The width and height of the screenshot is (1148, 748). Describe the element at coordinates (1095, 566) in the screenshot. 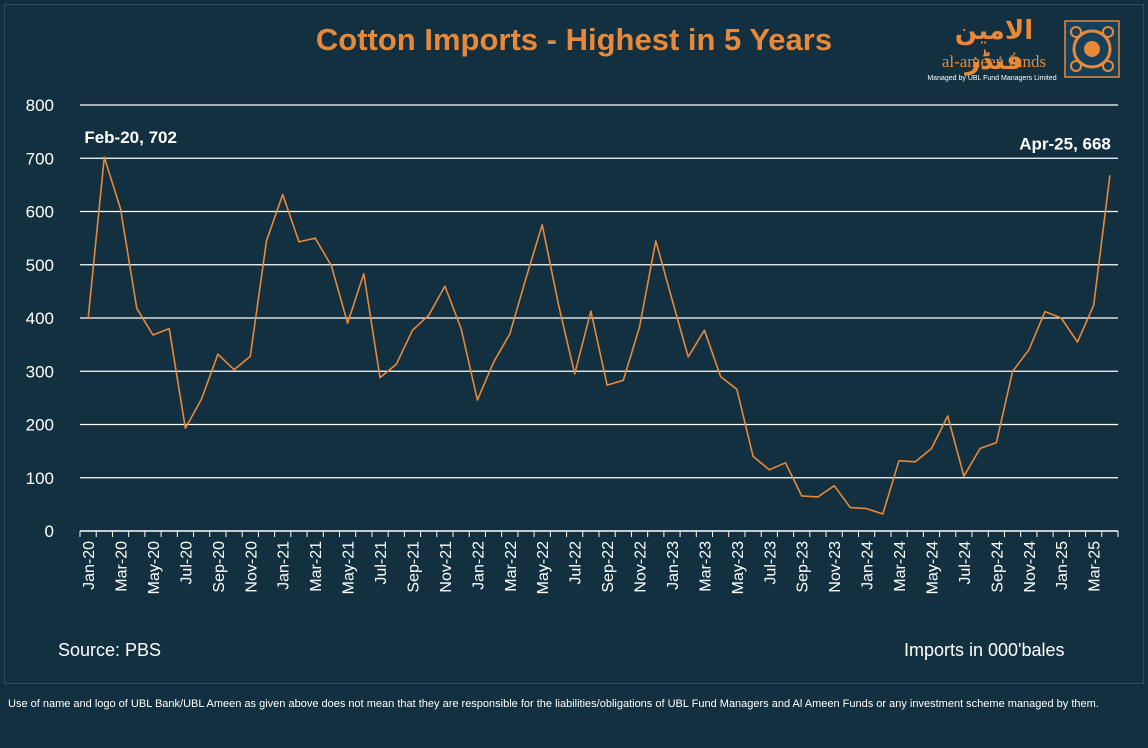

I see `x-tick-label: Mar-25` at that location.